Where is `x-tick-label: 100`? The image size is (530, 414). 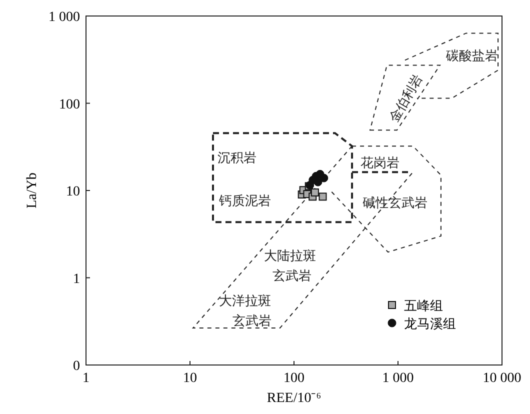 x-tick-label: 100 is located at coordinates (294, 378).